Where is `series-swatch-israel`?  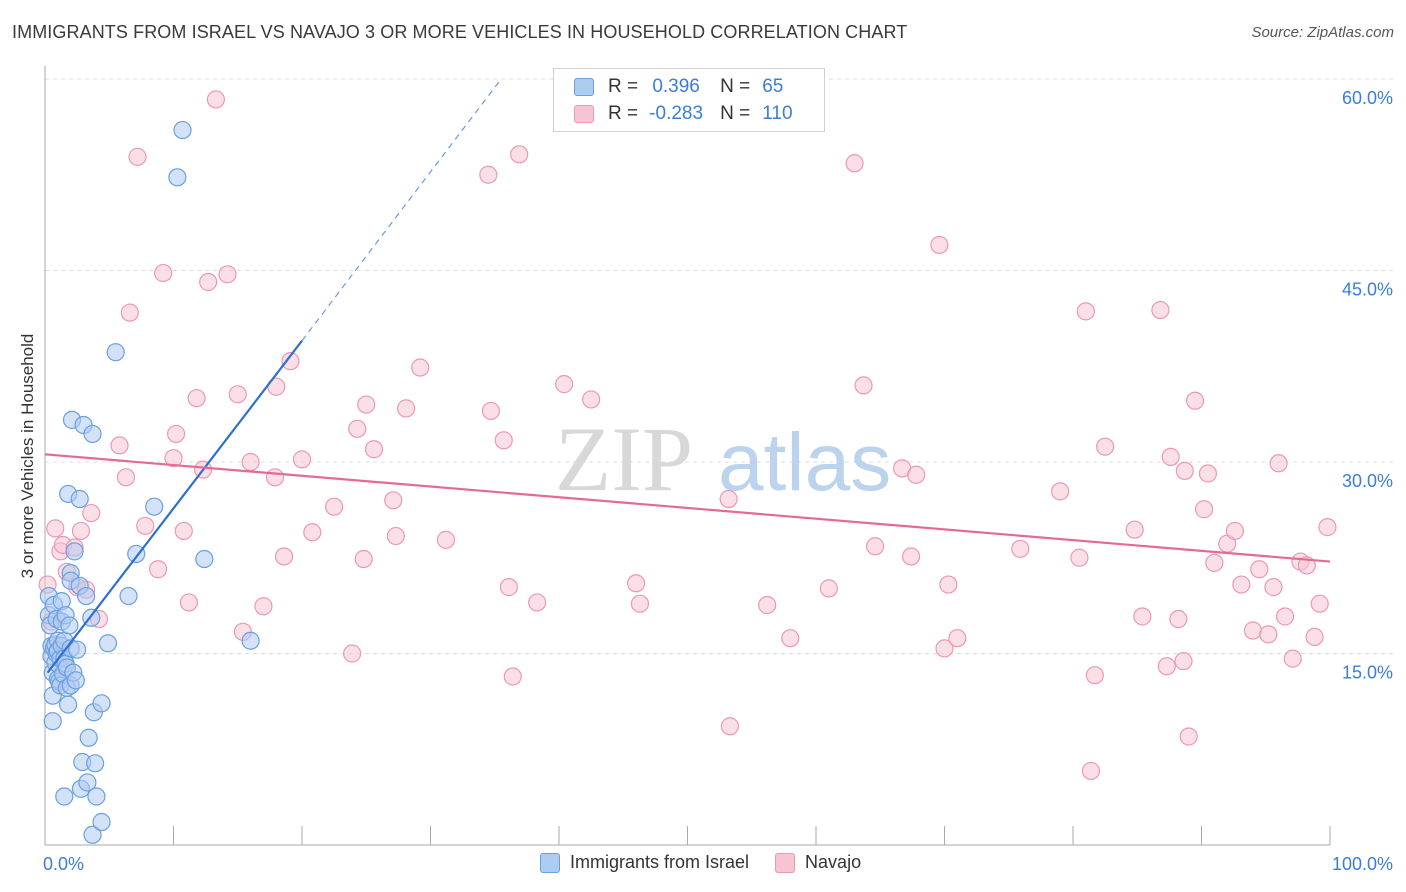
series-swatch-israel is located at coordinates (550, 862).